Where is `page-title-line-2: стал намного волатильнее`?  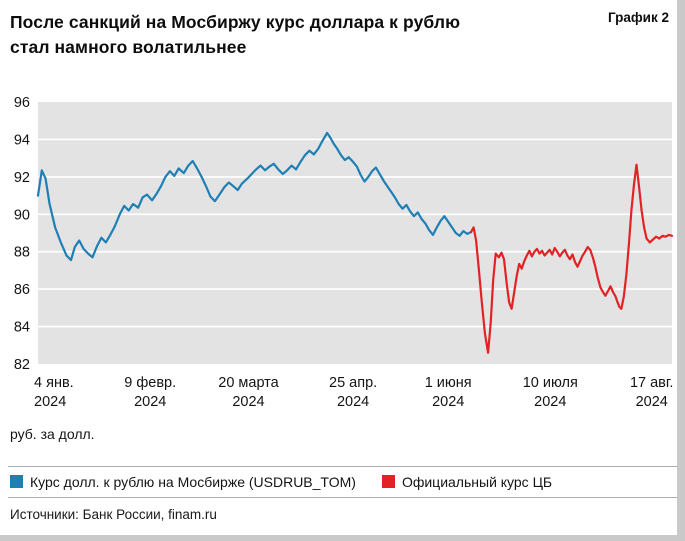 page-title-line-2: стал намного волатильнее is located at coordinates (128, 46).